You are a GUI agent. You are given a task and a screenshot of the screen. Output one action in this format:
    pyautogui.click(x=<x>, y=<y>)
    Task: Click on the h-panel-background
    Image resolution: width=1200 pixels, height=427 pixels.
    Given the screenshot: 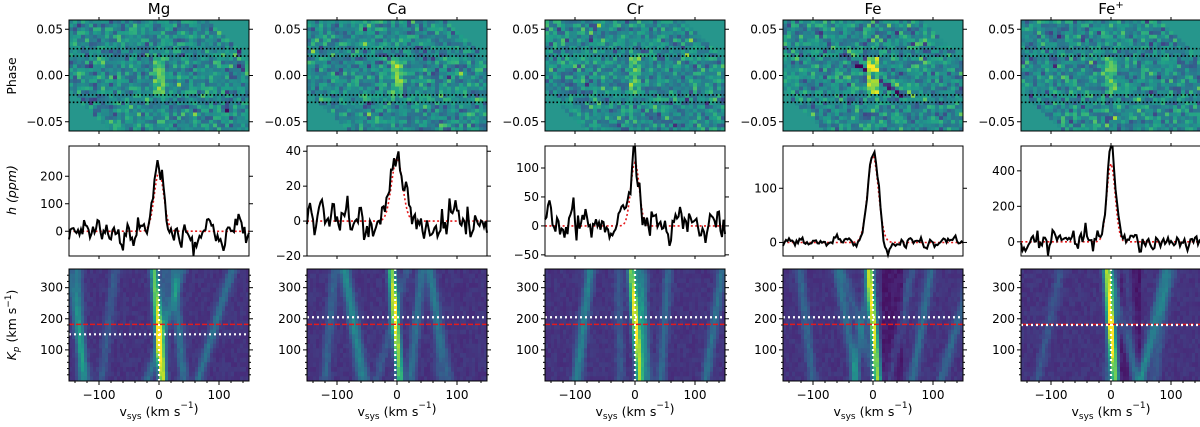 What is the action you would take?
    pyautogui.click(x=397, y=201)
    